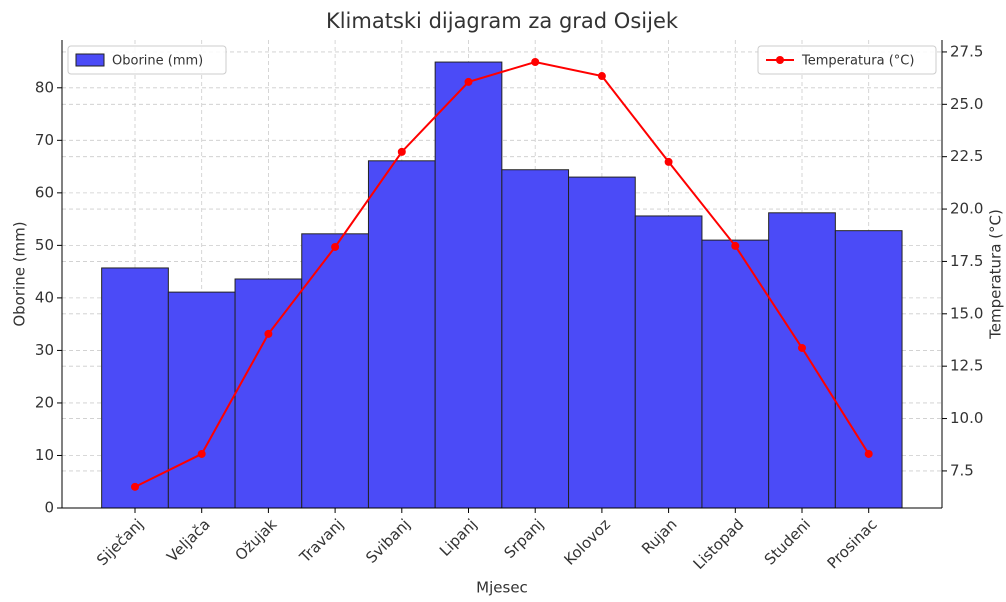  What do you see at coordinates (659, 536) in the screenshot?
I see `x-tick-label: Rujan` at bounding box center [659, 536].